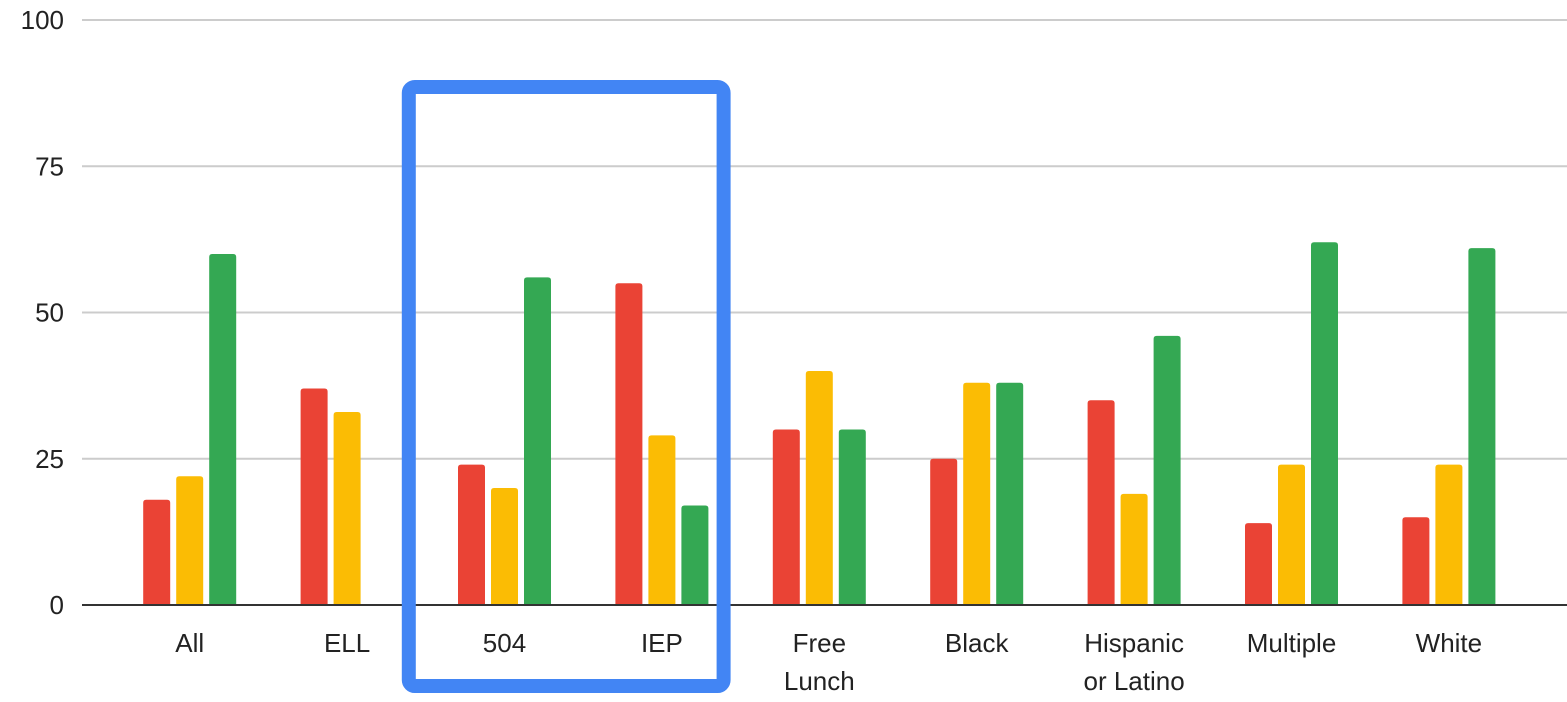  Describe the element at coordinates (347, 643) in the screenshot. I see `x-tick-label: ELL` at that location.